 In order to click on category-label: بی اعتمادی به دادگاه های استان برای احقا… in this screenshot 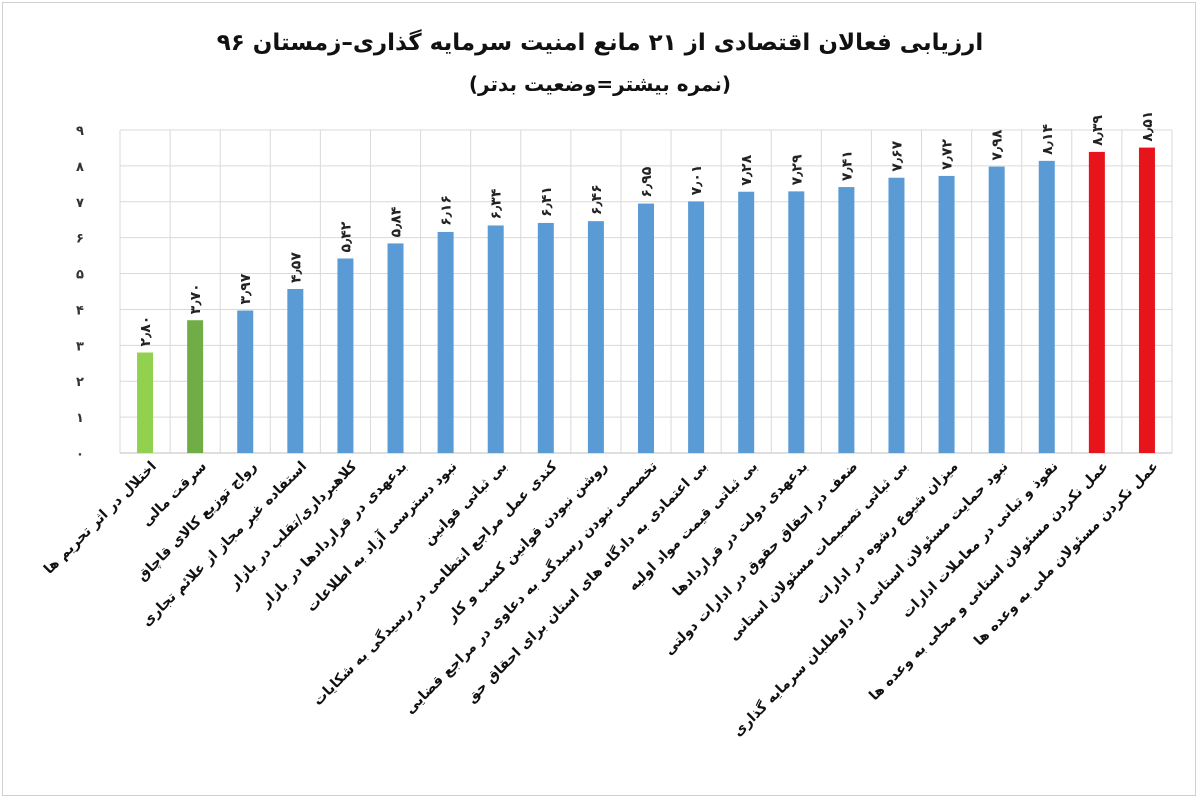, I will do `click(587, 582)`.